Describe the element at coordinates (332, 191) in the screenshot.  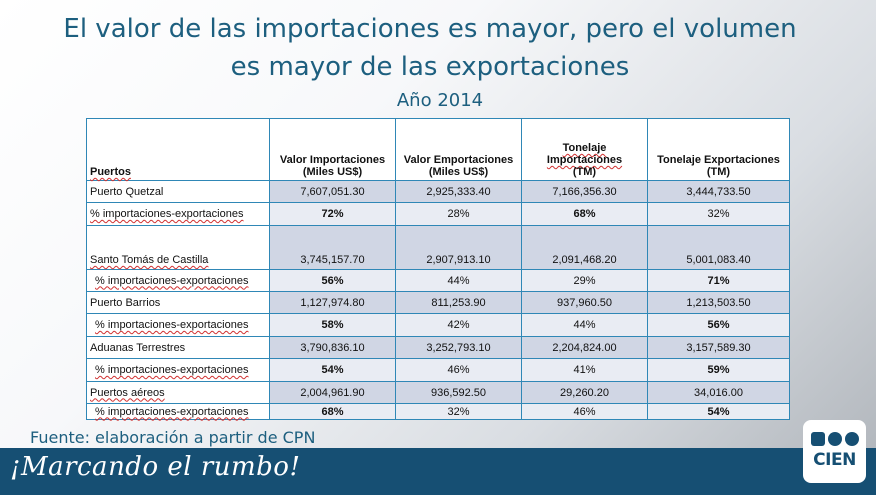
I see `table-cell: 7,607,051.30` at that location.